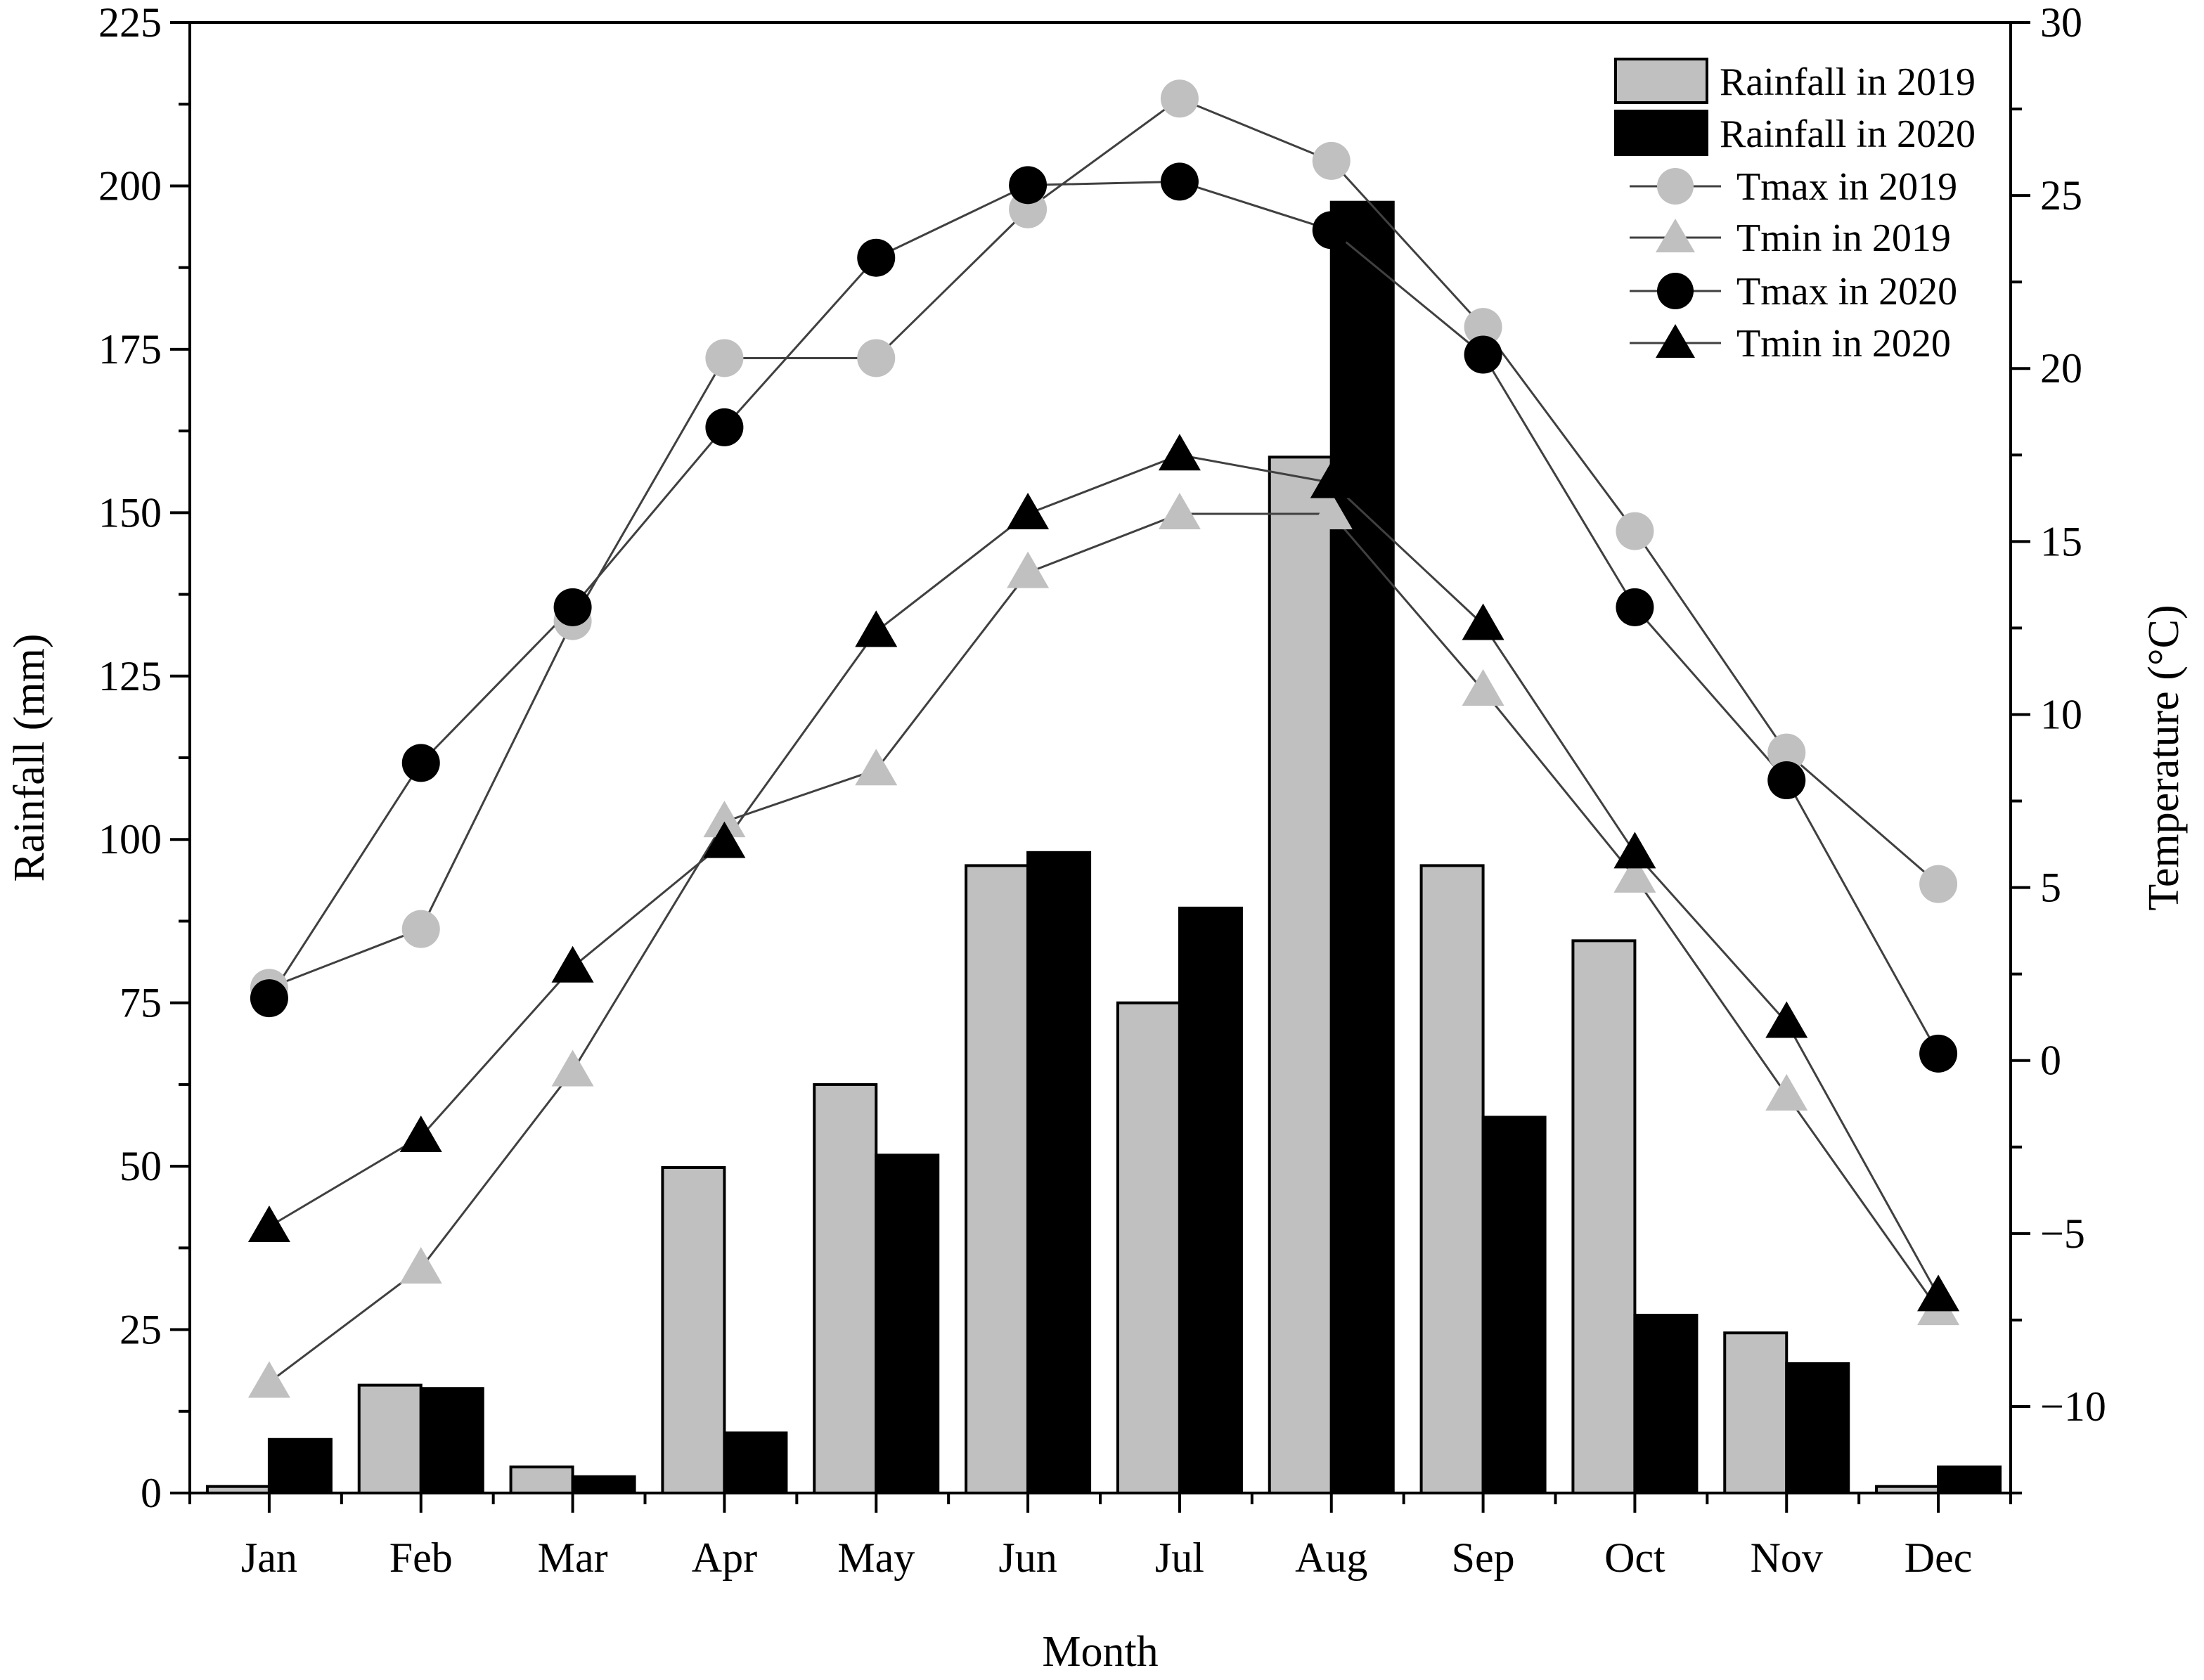  What do you see at coordinates (268, 1223) in the screenshot?
I see `marker-tmin-in-2020-jan` at bounding box center [268, 1223].